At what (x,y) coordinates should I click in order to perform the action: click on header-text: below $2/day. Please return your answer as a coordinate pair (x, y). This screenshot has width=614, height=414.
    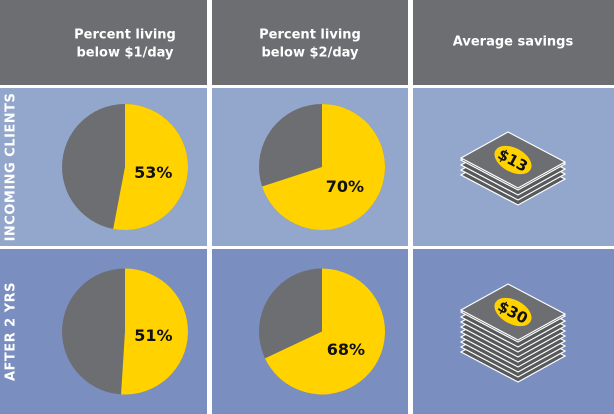
    Looking at the image, I should click on (310, 53).